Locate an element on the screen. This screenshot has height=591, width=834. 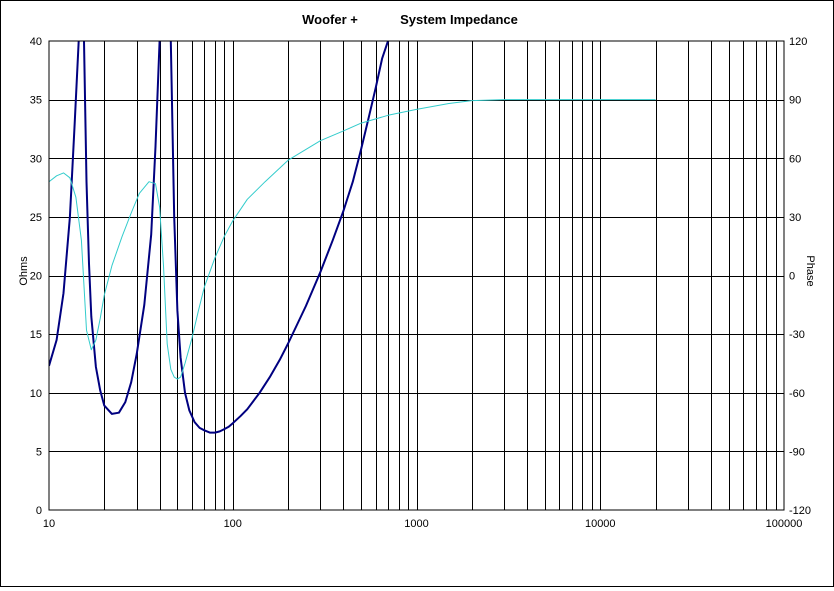
chart-title-part-2: System Impedance is located at coordinates (459, 19).